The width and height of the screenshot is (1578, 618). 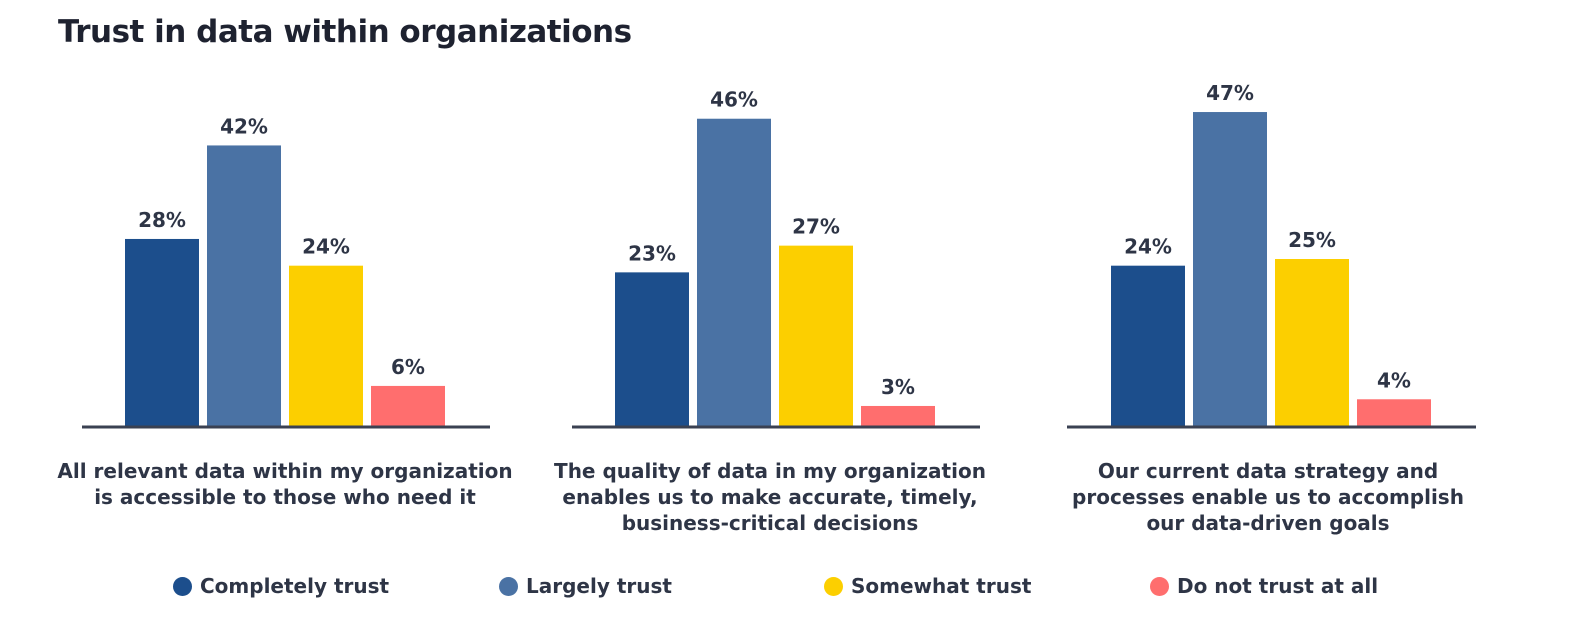 What do you see at coordinates (1278, 586) in the screenshot?
I see `legend-label-do-not-trust: Do not trust at all` at bounding box center [1278, 586].